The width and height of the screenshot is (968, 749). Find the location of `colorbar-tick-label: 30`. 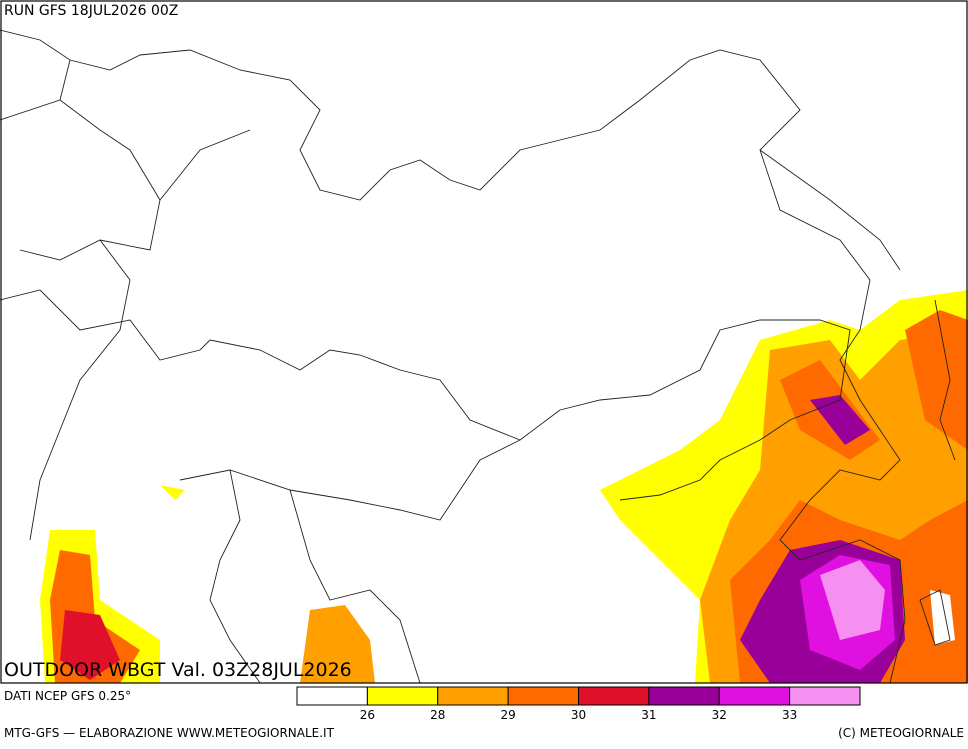

colorbar-tick-label: 30 is located at coordinates (578, 715).